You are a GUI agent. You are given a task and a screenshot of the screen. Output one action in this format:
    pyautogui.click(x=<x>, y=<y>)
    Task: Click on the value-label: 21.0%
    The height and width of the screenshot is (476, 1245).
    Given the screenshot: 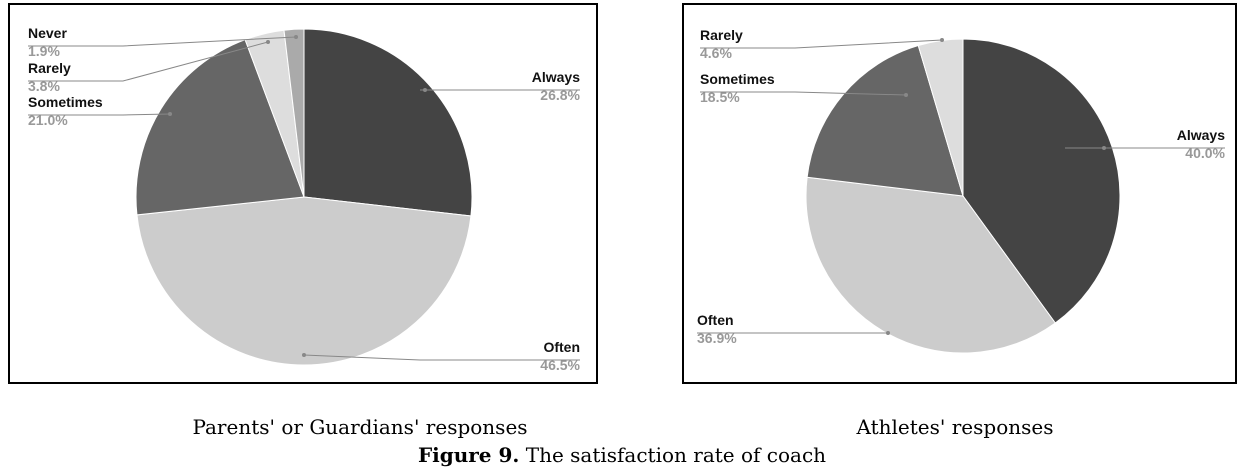 What is the action you would take?
    pyautogui.click(x=48, y=120)
    